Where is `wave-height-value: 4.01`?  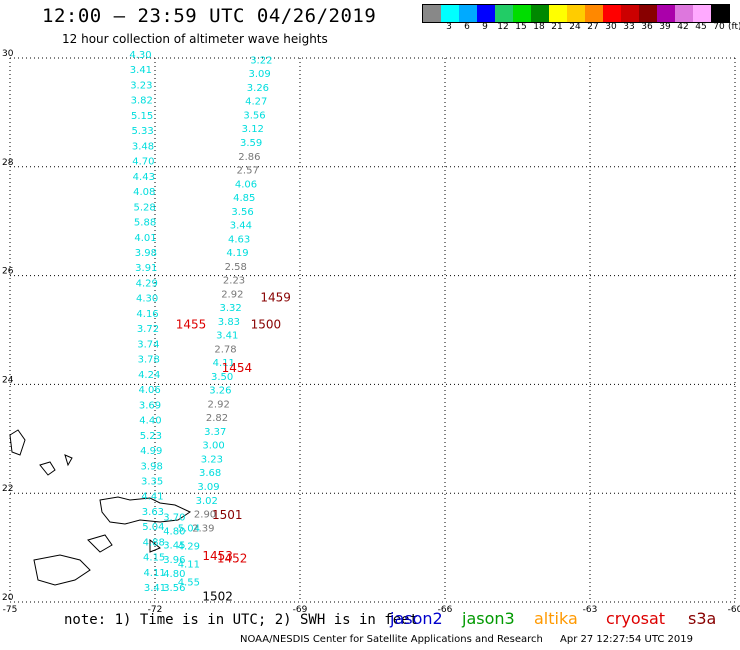 wave-height-value: 4.01 is located at coordinates (145, 238).